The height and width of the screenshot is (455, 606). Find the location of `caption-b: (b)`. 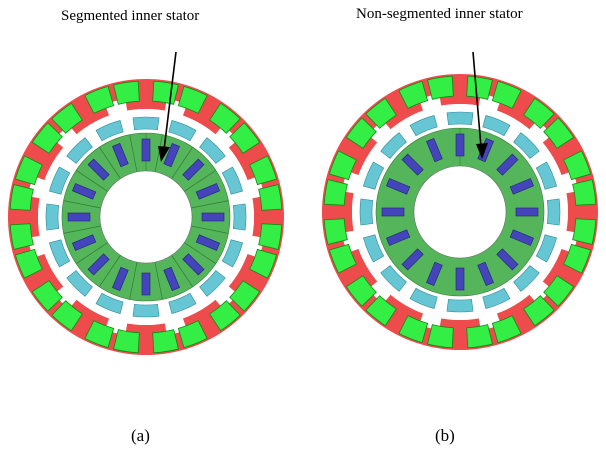

caption-b: (b) is located at coordinates (445, 435).